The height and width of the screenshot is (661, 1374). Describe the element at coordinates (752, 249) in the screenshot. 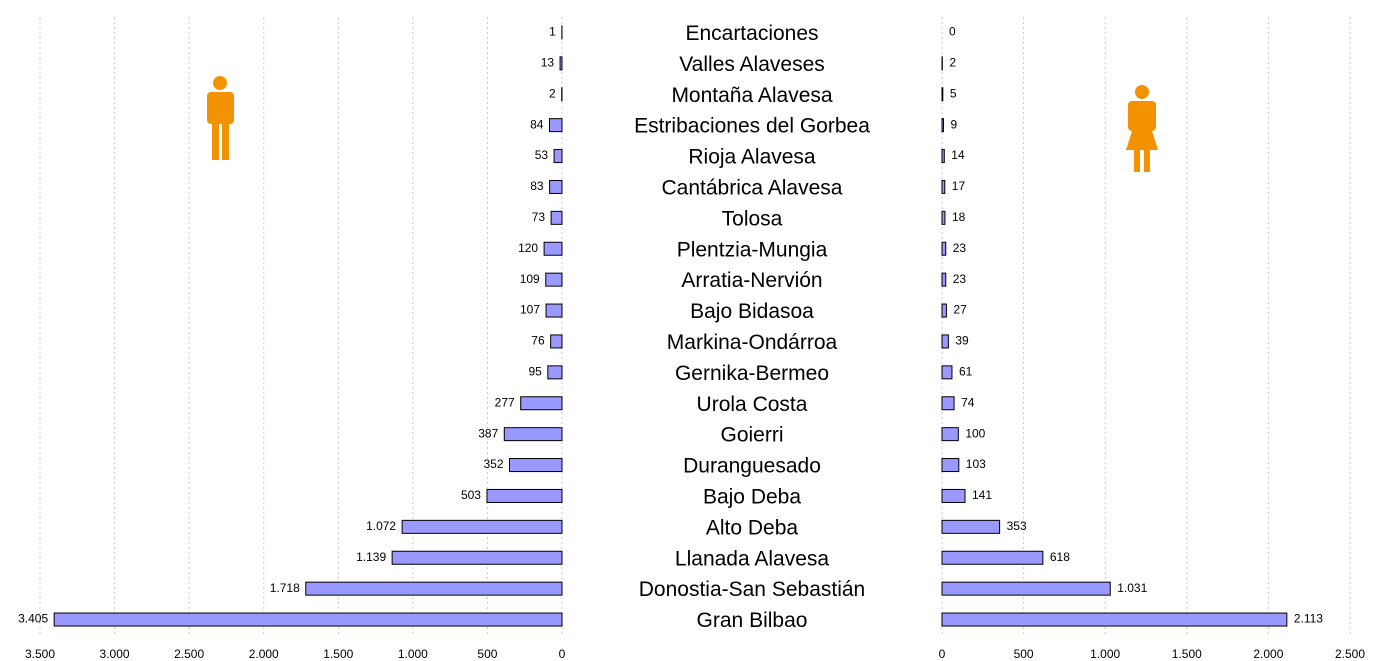

I see `category-label: Plentzia-Mungia` at that location.